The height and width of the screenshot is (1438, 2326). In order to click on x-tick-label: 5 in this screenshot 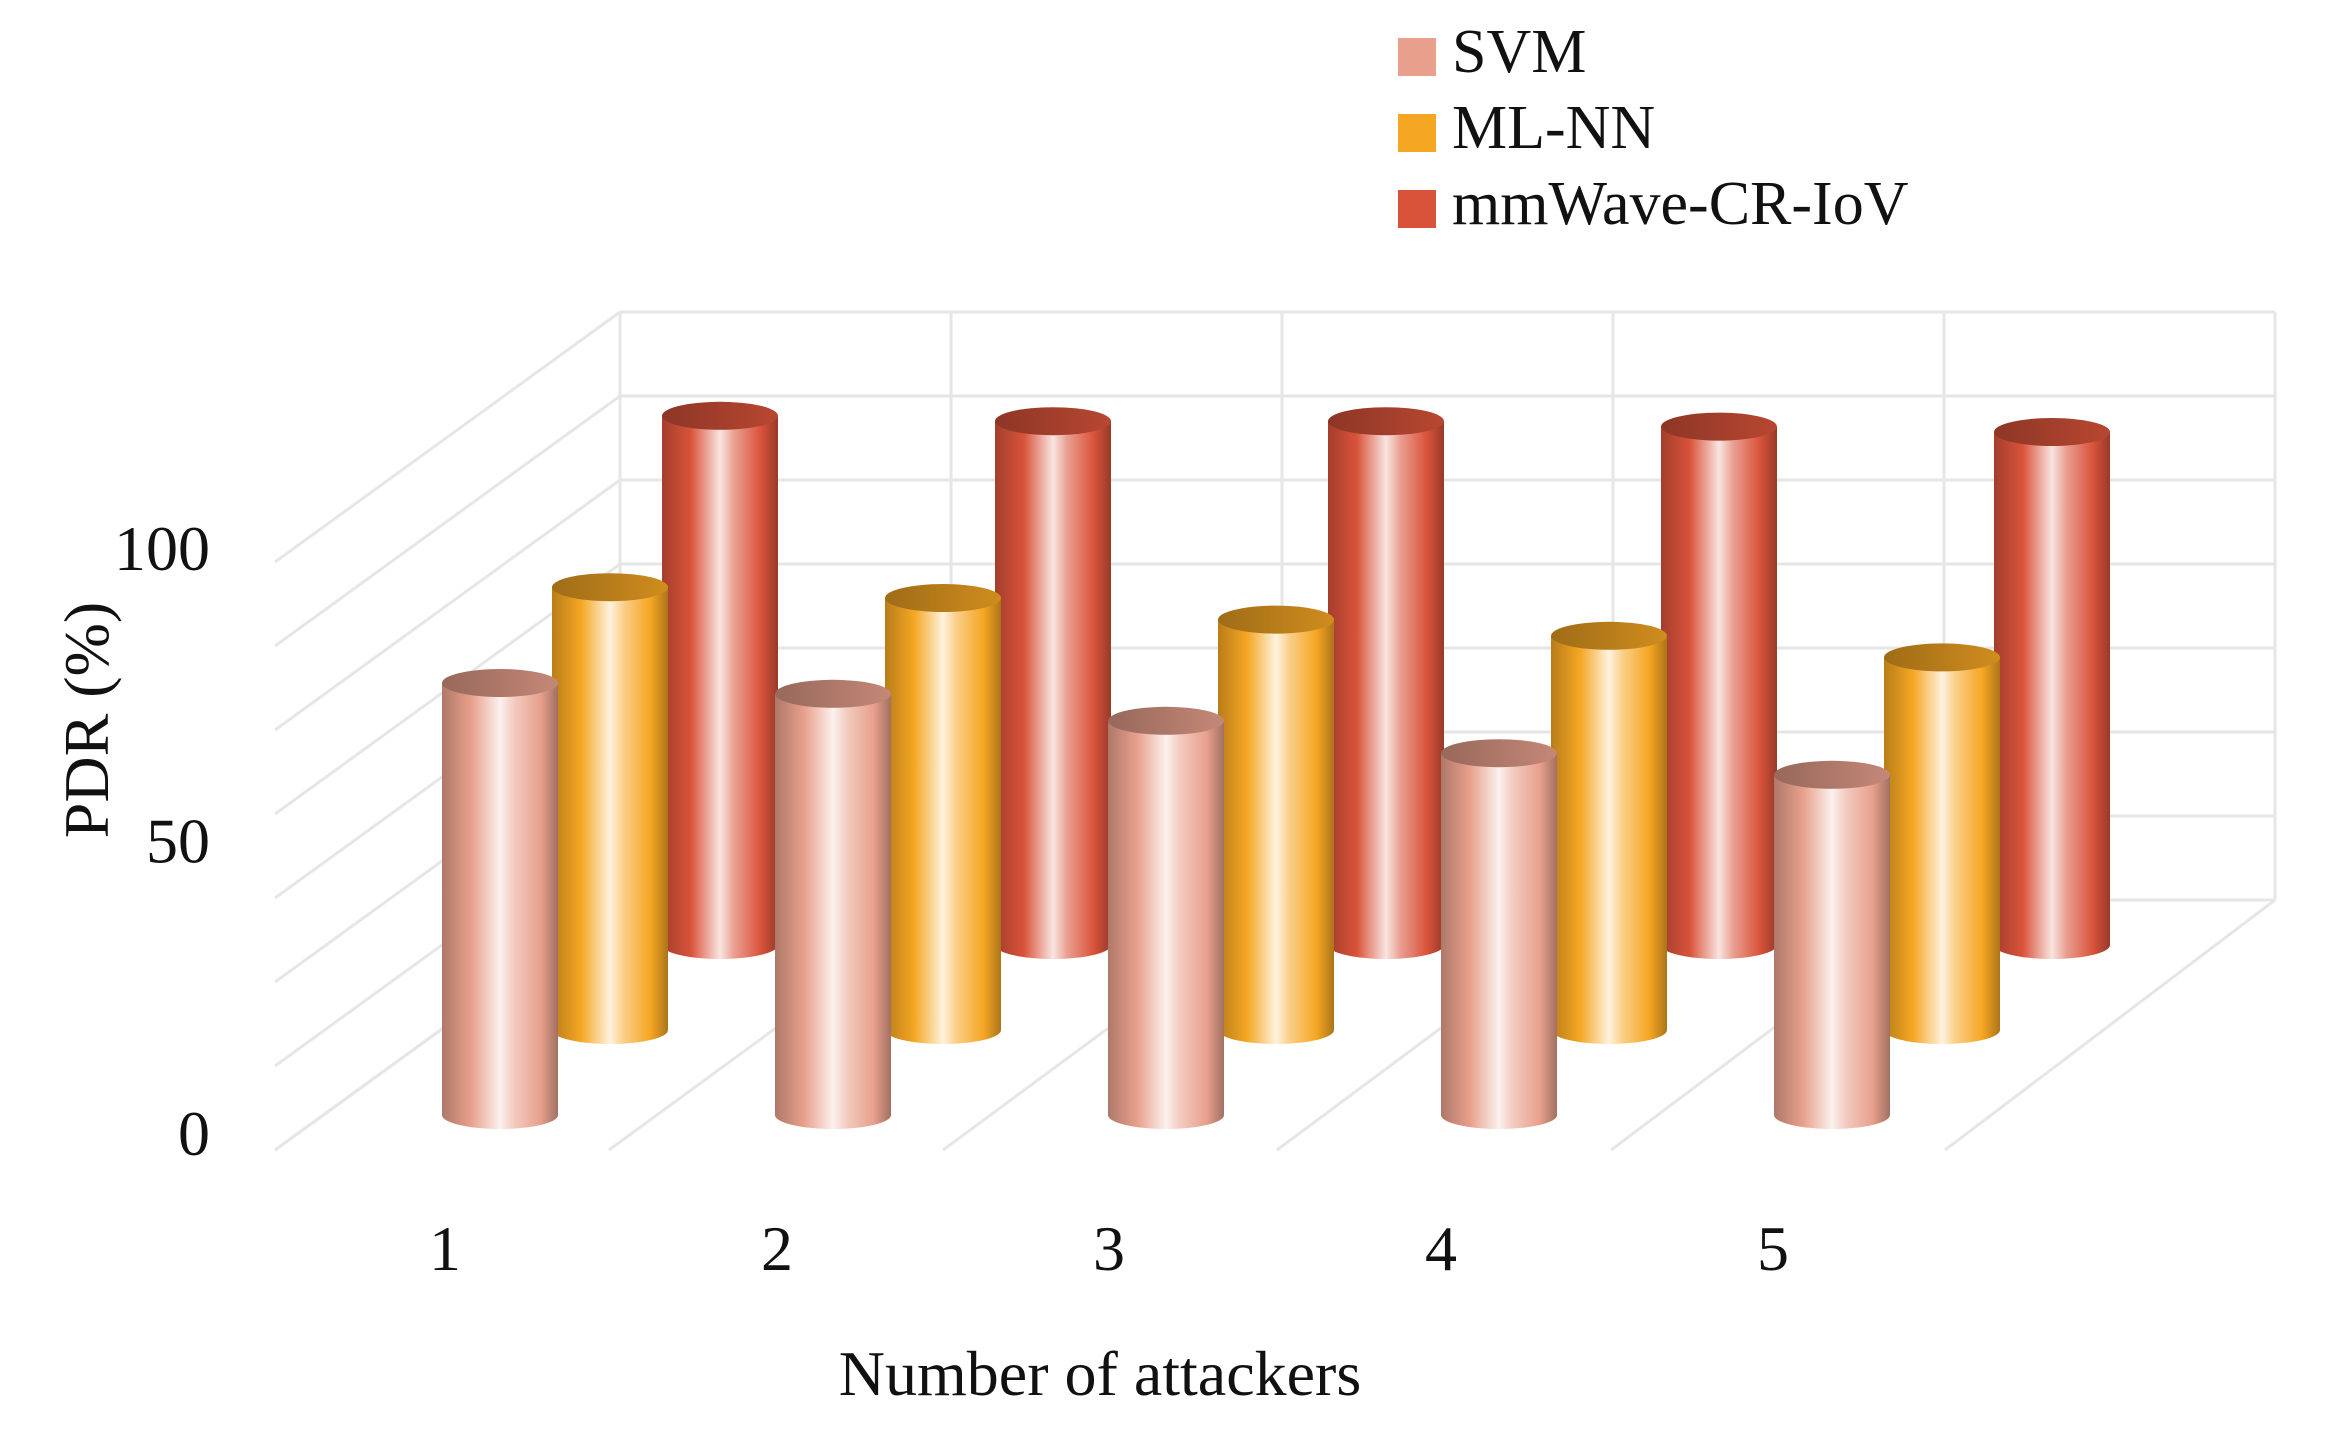, I will do `click(1773, 1248)`.